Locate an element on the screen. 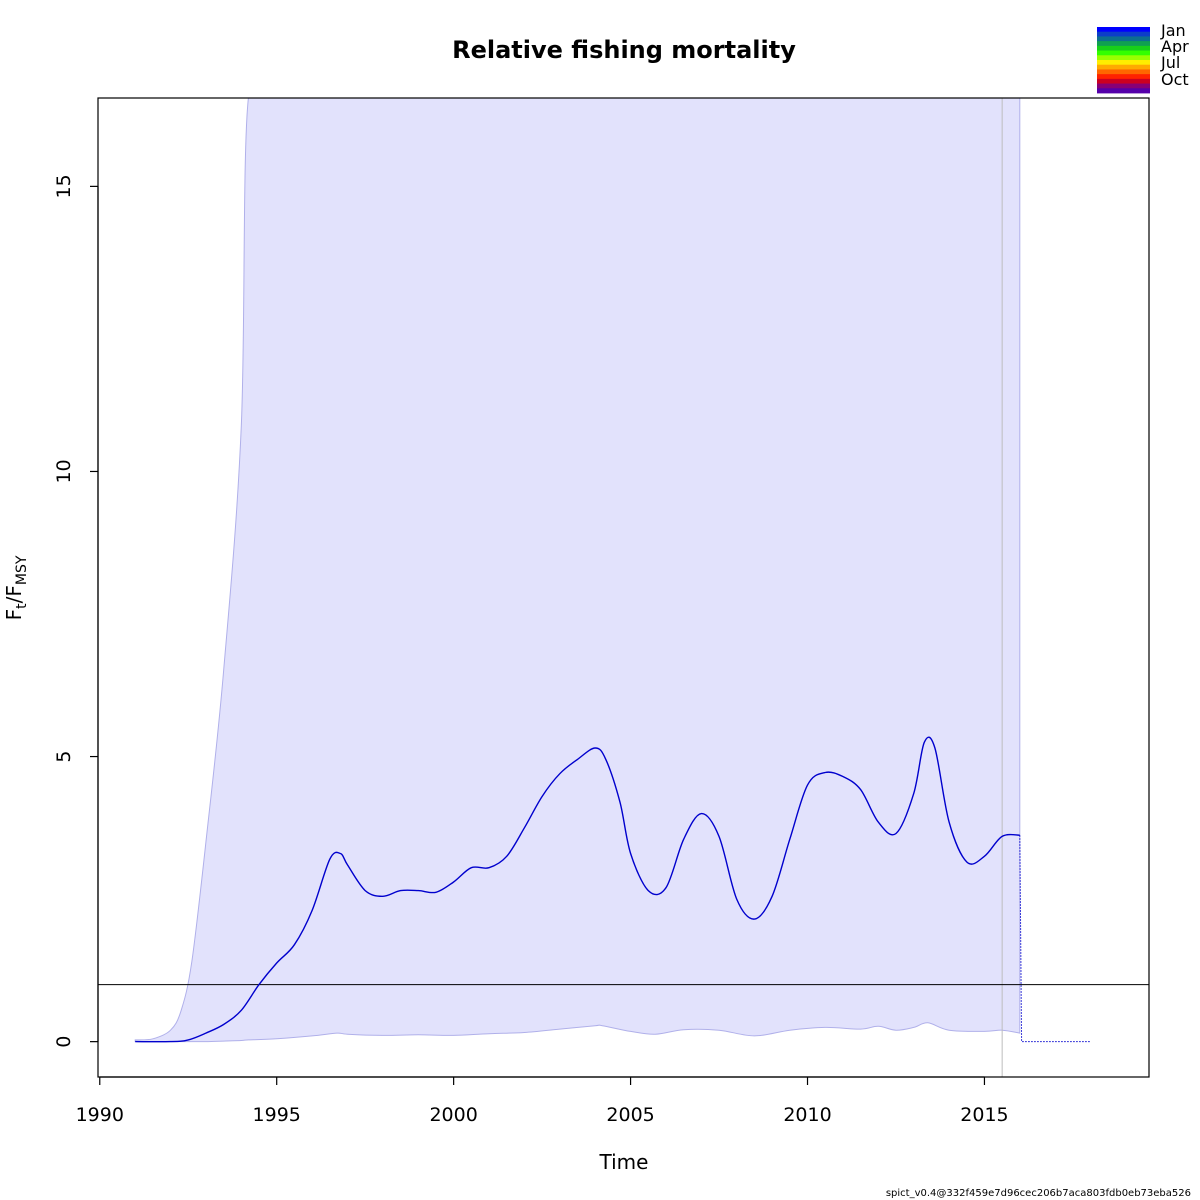 Image resolution: width=1200 pixels, height=1200 pixels. x-axis: 1990 1995 2000 2005 2010 2015 is located at coordinates (542, 1101).